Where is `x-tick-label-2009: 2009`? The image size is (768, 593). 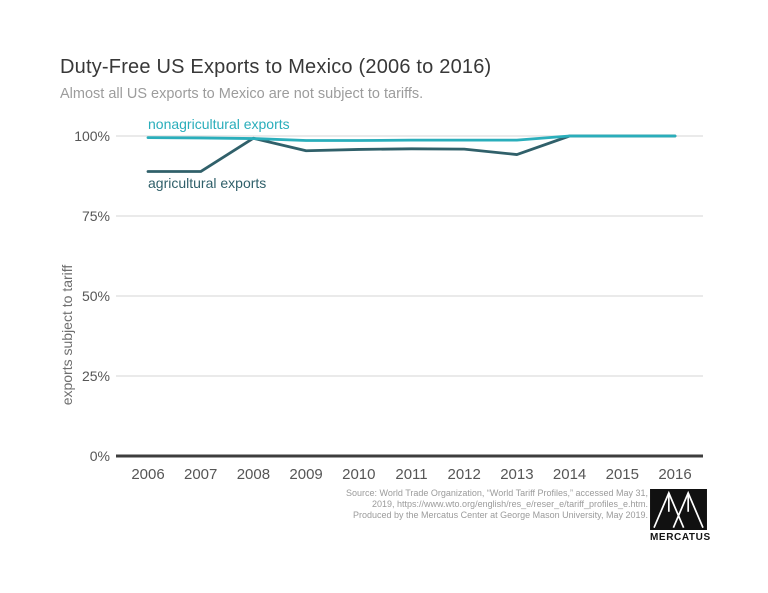
x-tick-label-2009: 2009 is located at coordinates (306, 474).